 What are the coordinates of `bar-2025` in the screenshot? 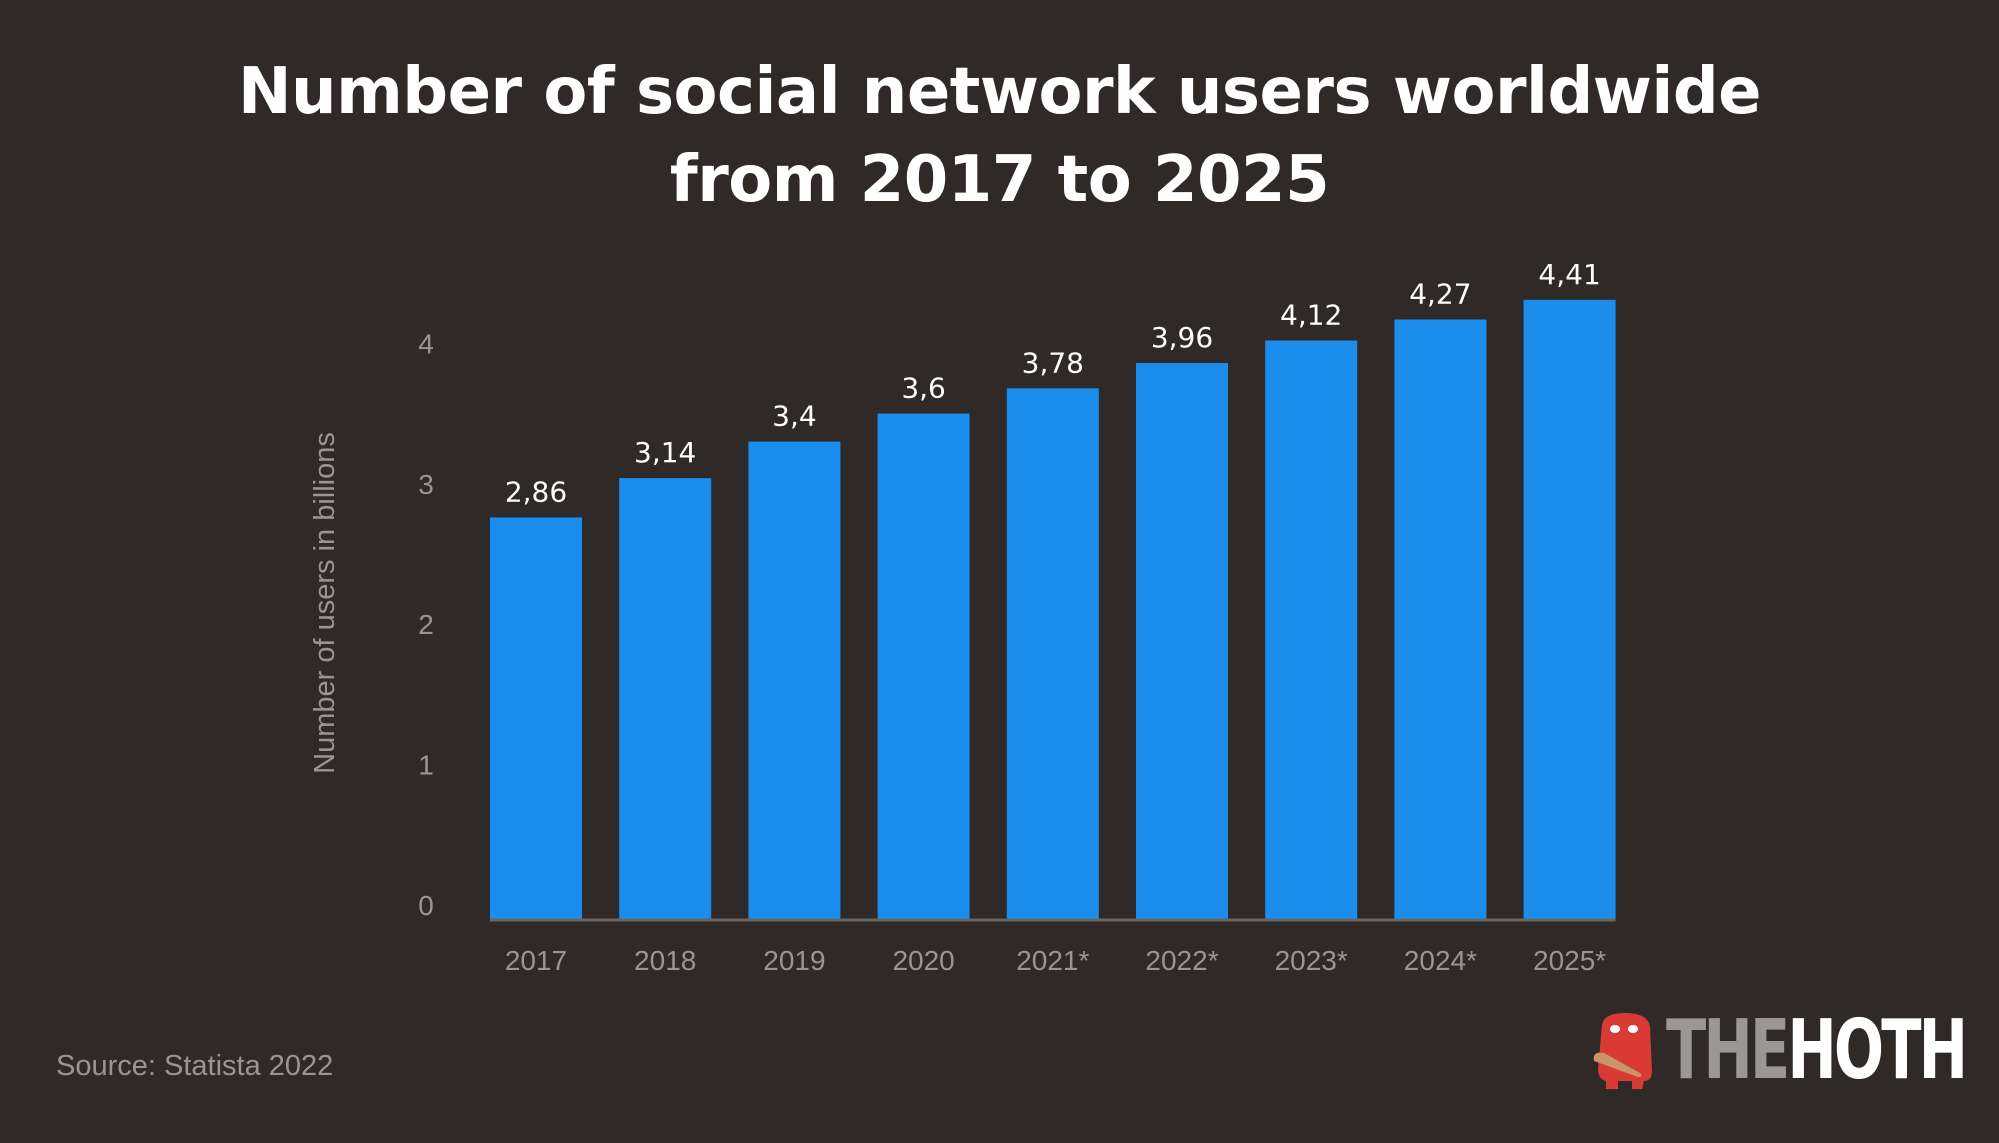 It's located at (1569, 609).